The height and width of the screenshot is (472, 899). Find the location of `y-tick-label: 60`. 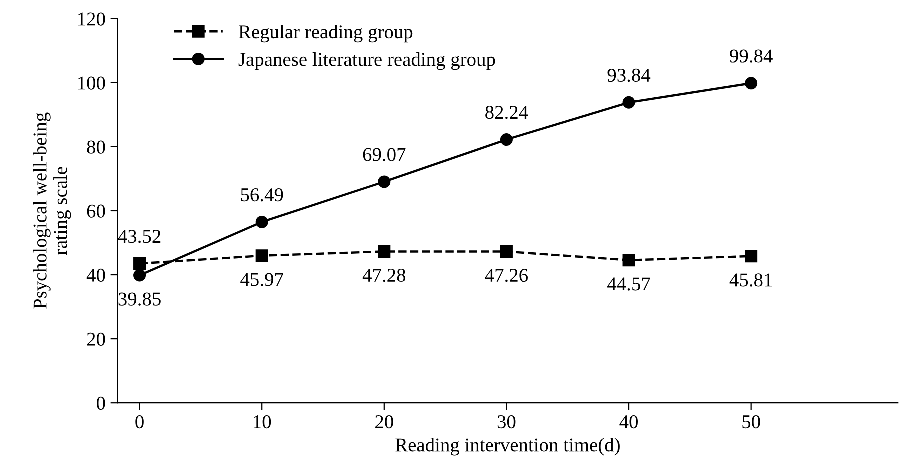

y-tick-label: 60 is located at coordinates (96, 211).